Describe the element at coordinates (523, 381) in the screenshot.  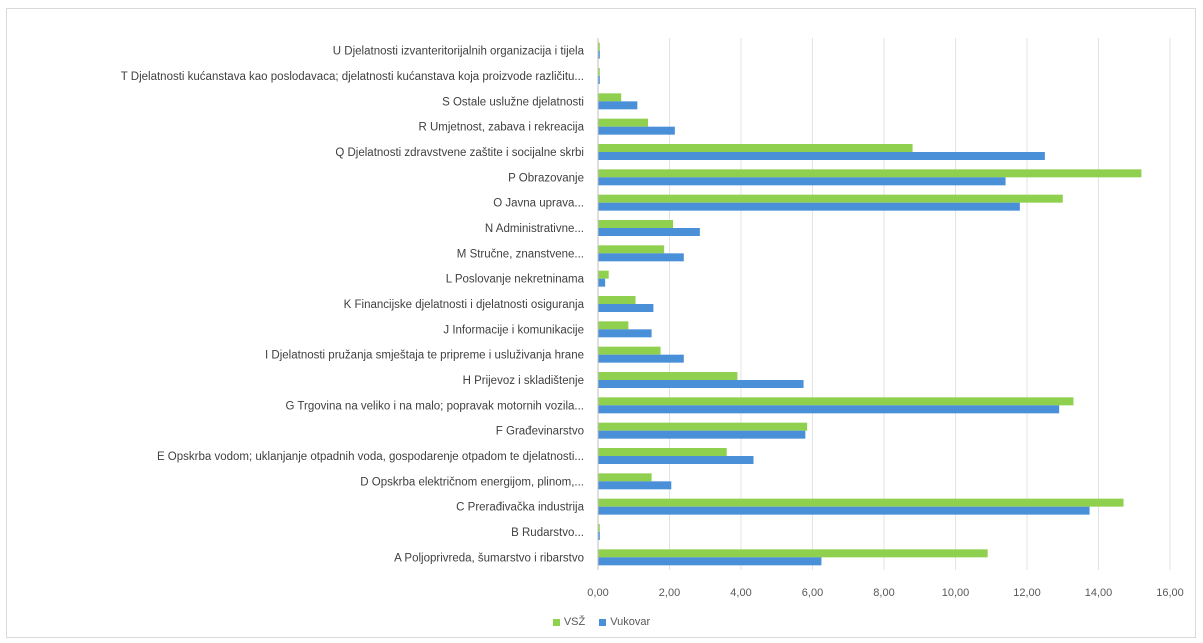
I see `category-label: H Prijevoz i skladištenje` at that location.